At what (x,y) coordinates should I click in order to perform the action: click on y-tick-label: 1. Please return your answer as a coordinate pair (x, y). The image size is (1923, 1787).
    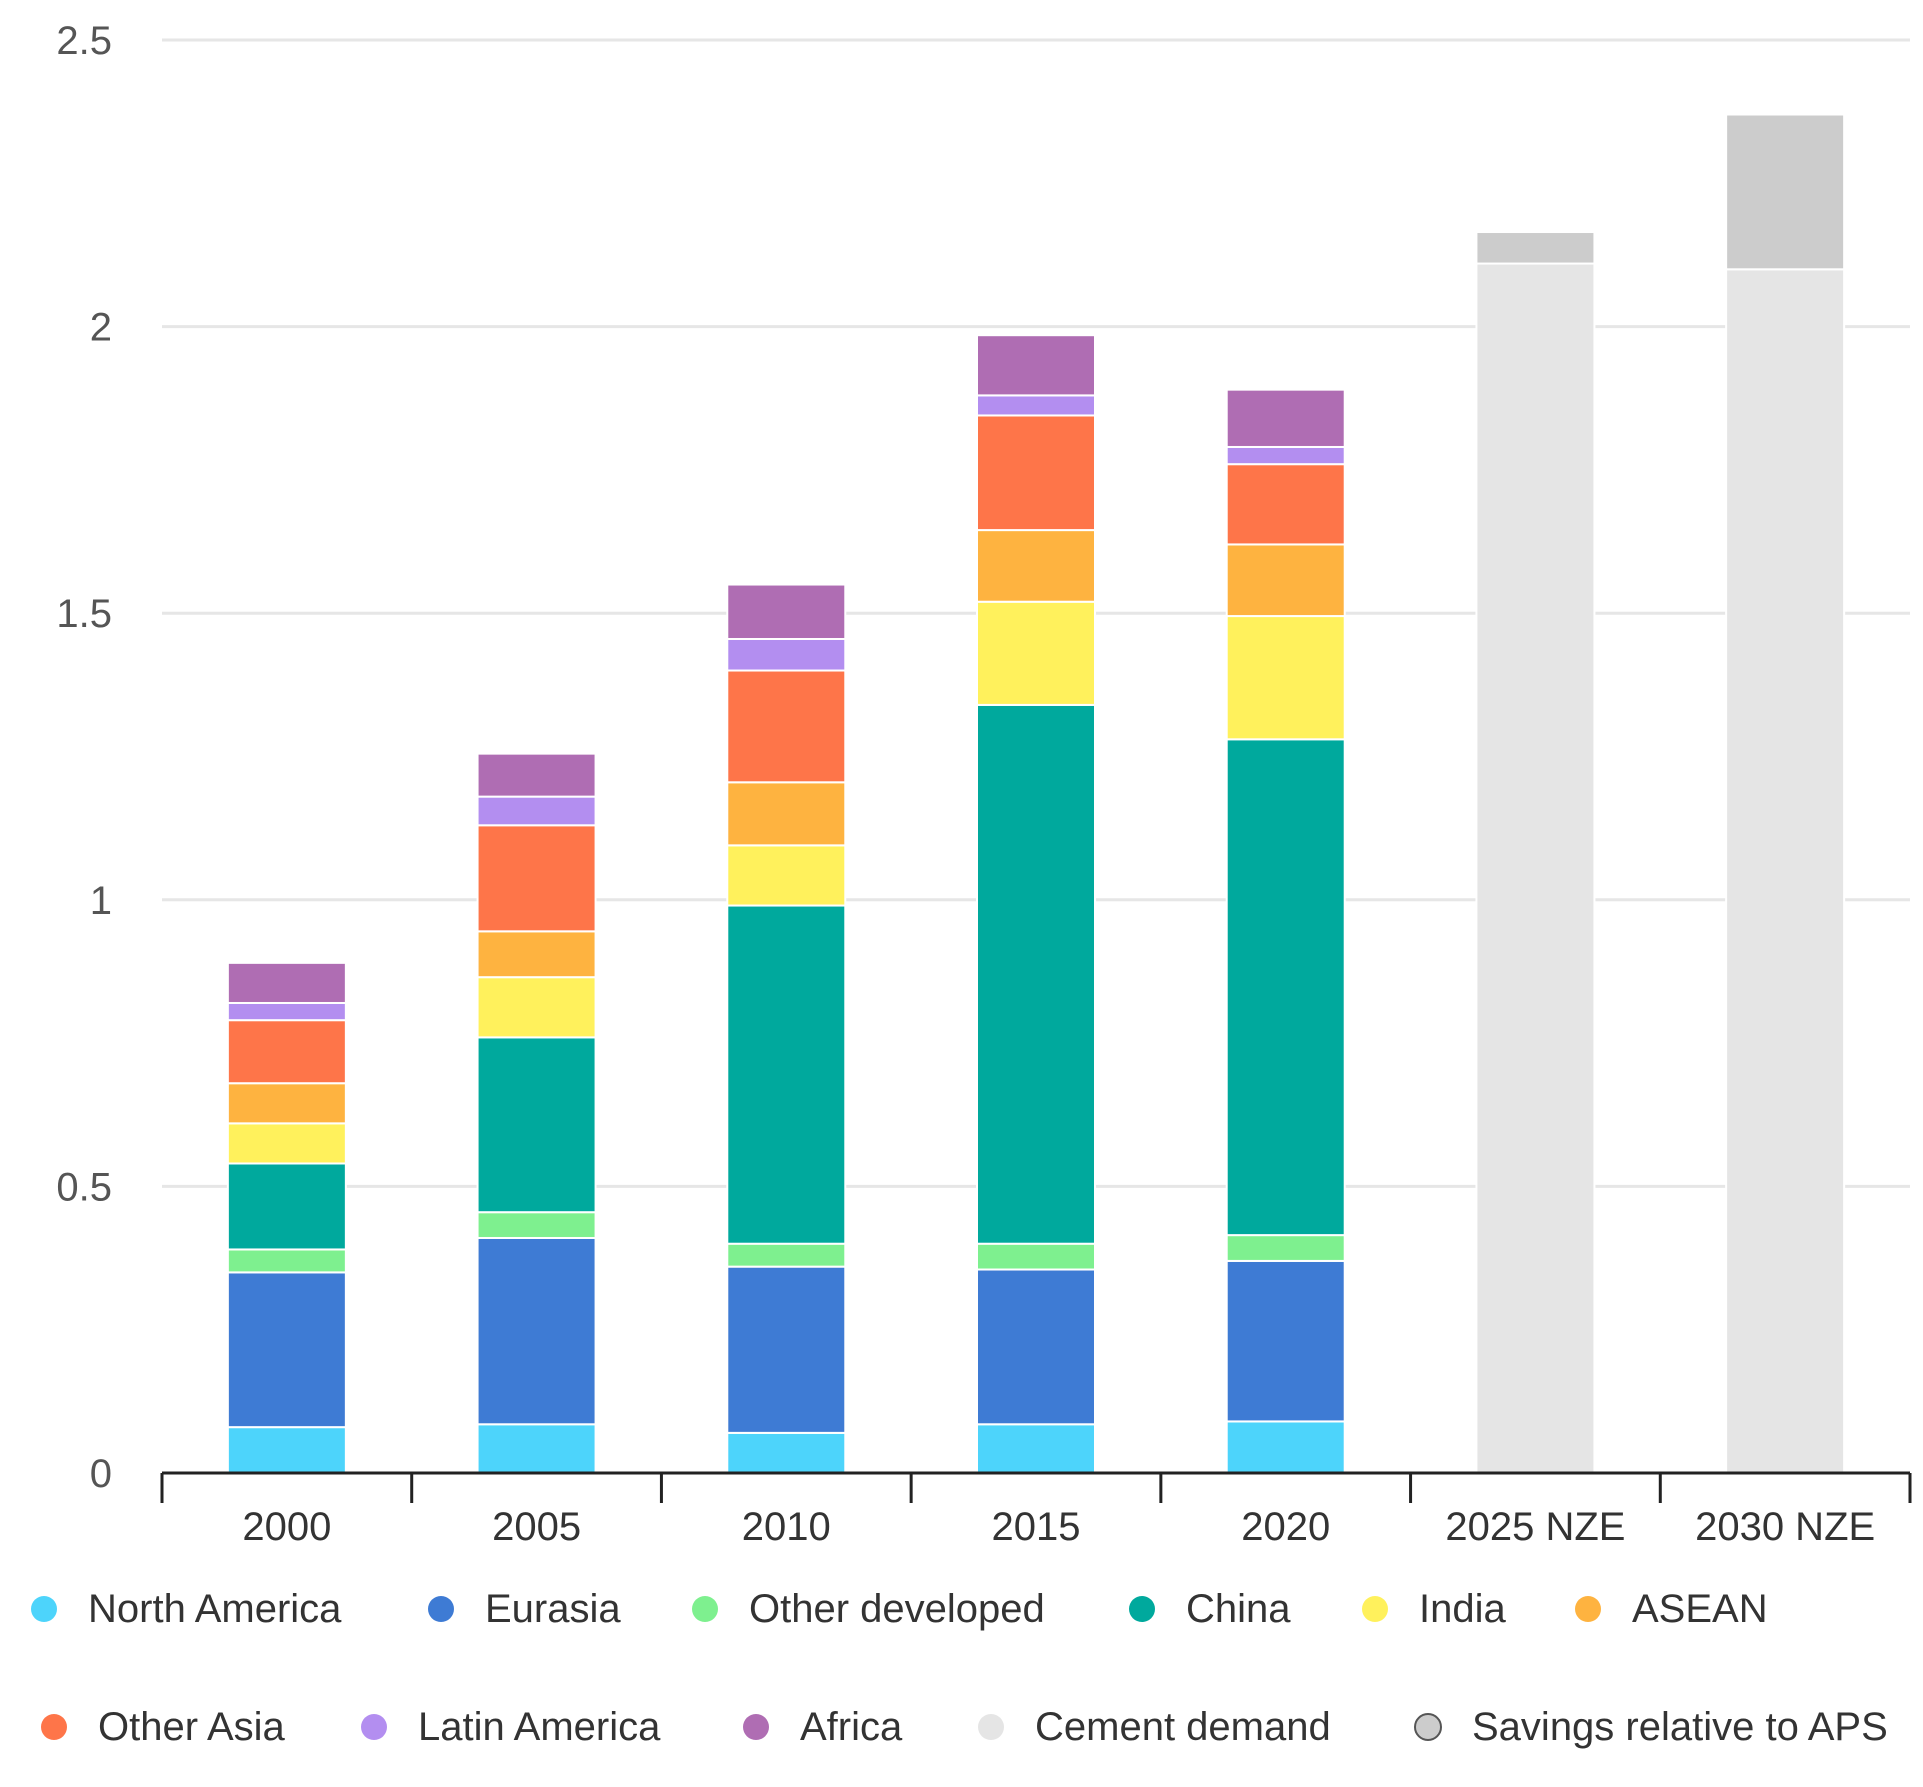
    Looking at the image, I should click on (101, 901).